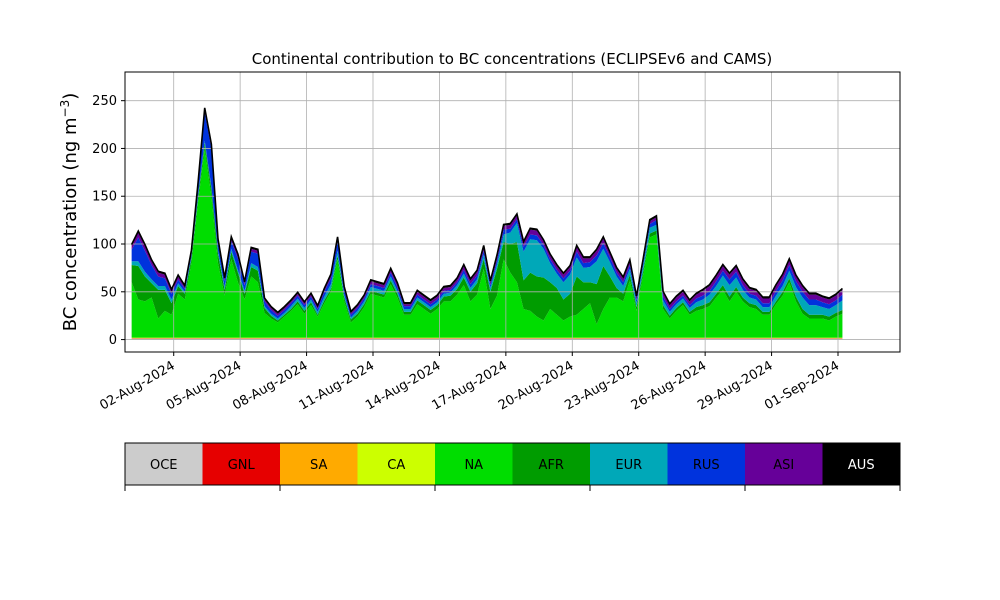  I want to click on legend-label-oce: OCE, so click(164, 465).